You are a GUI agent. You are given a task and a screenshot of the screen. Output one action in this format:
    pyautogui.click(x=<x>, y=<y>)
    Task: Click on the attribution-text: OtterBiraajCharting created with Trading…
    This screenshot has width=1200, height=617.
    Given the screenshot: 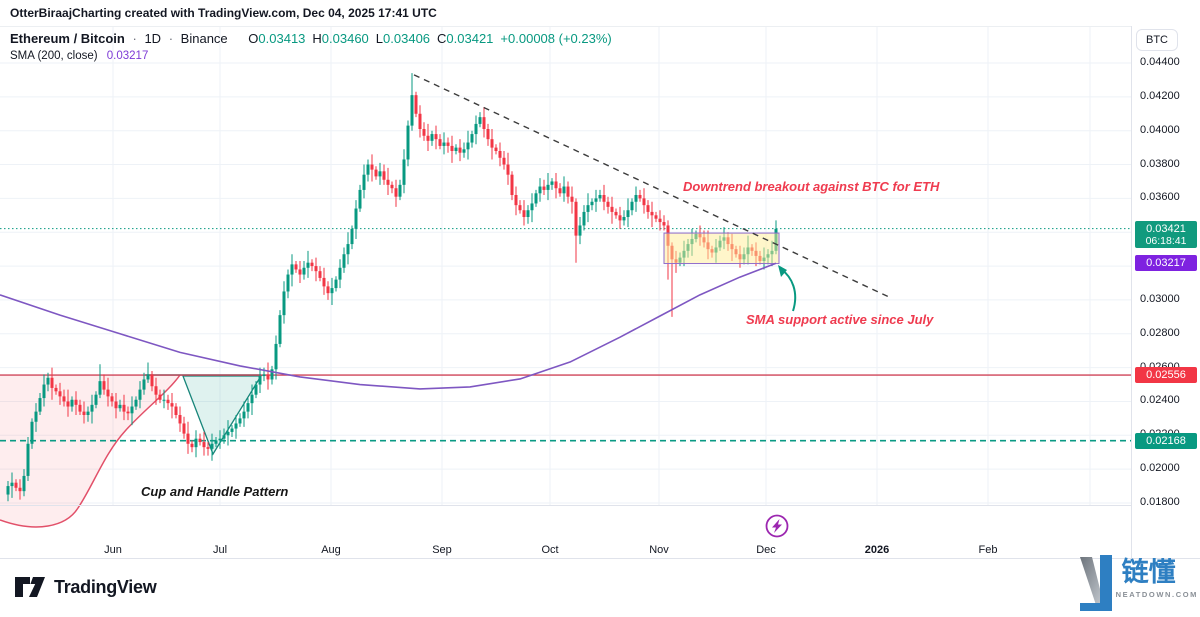 What is the action you would take?
    pyautogui.click(x=223, y=13)
    